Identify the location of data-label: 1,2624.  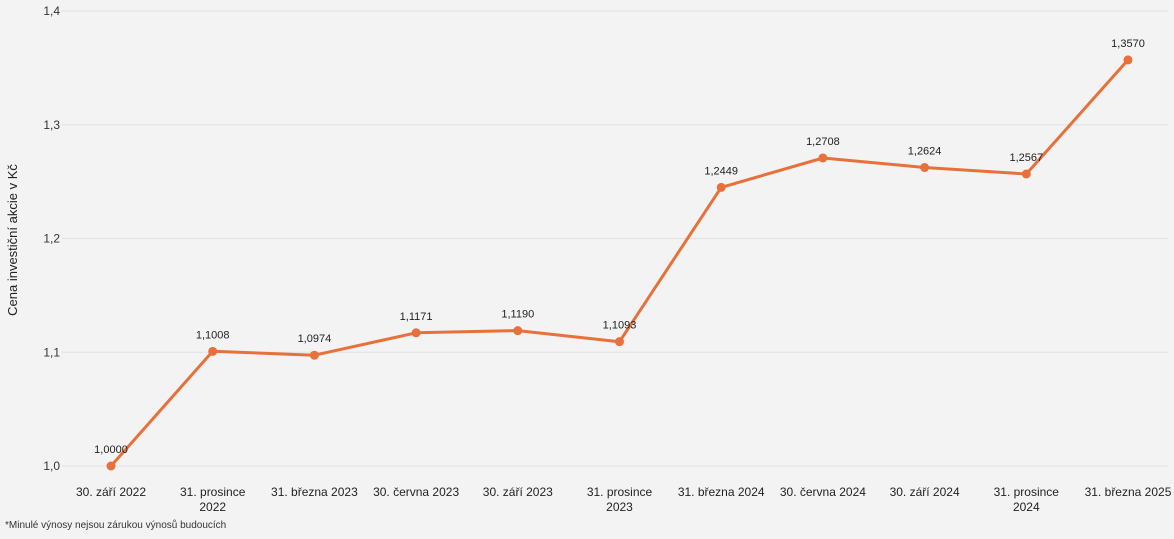
(925, 152).